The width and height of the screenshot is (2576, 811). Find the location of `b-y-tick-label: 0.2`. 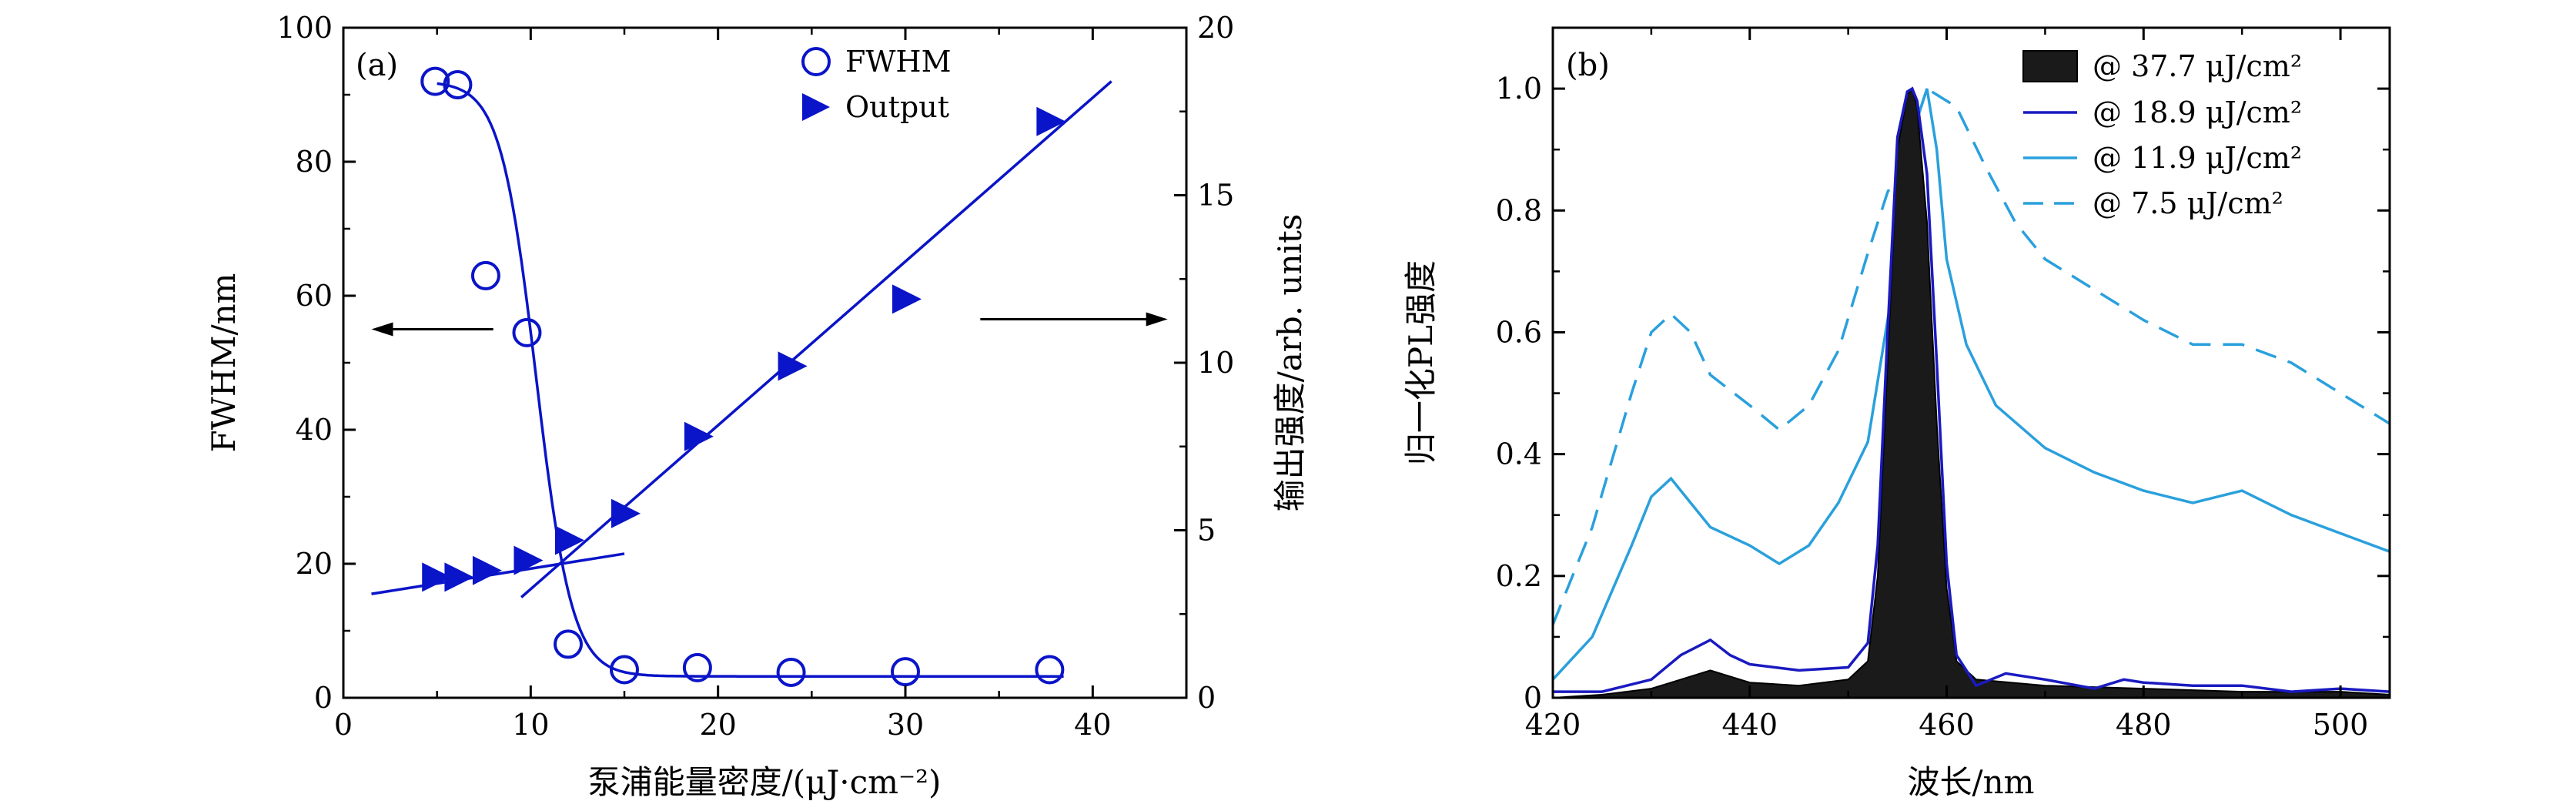

b-y-tick-label: 0.2 is located at coordinates (1519, 576).